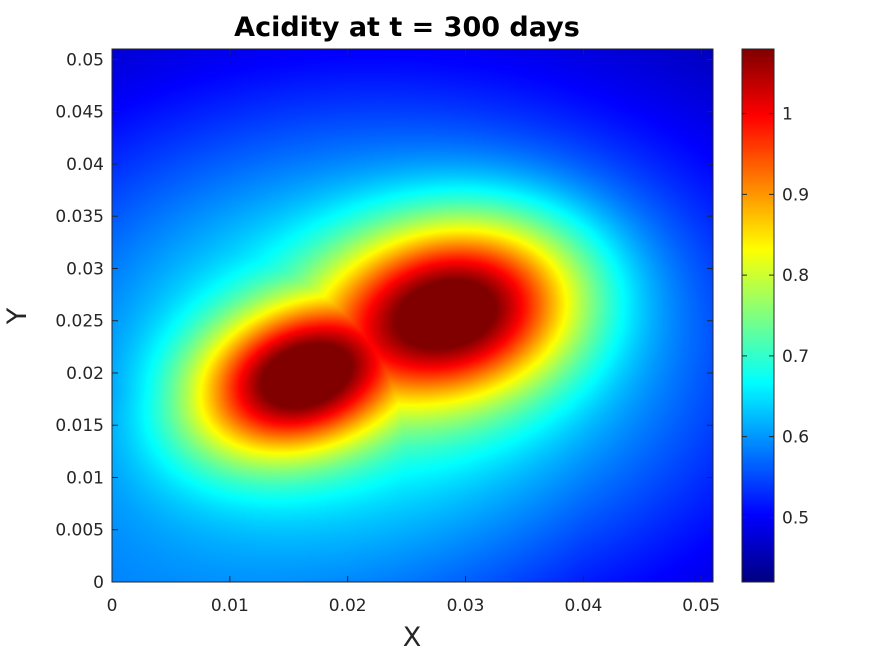 The width and height of the screenshot is (891, 656). What do you see at coordinates (85, 269) in the screenshot?
I see `y-tick-label: 0.03` at bounding box center [85, 269].